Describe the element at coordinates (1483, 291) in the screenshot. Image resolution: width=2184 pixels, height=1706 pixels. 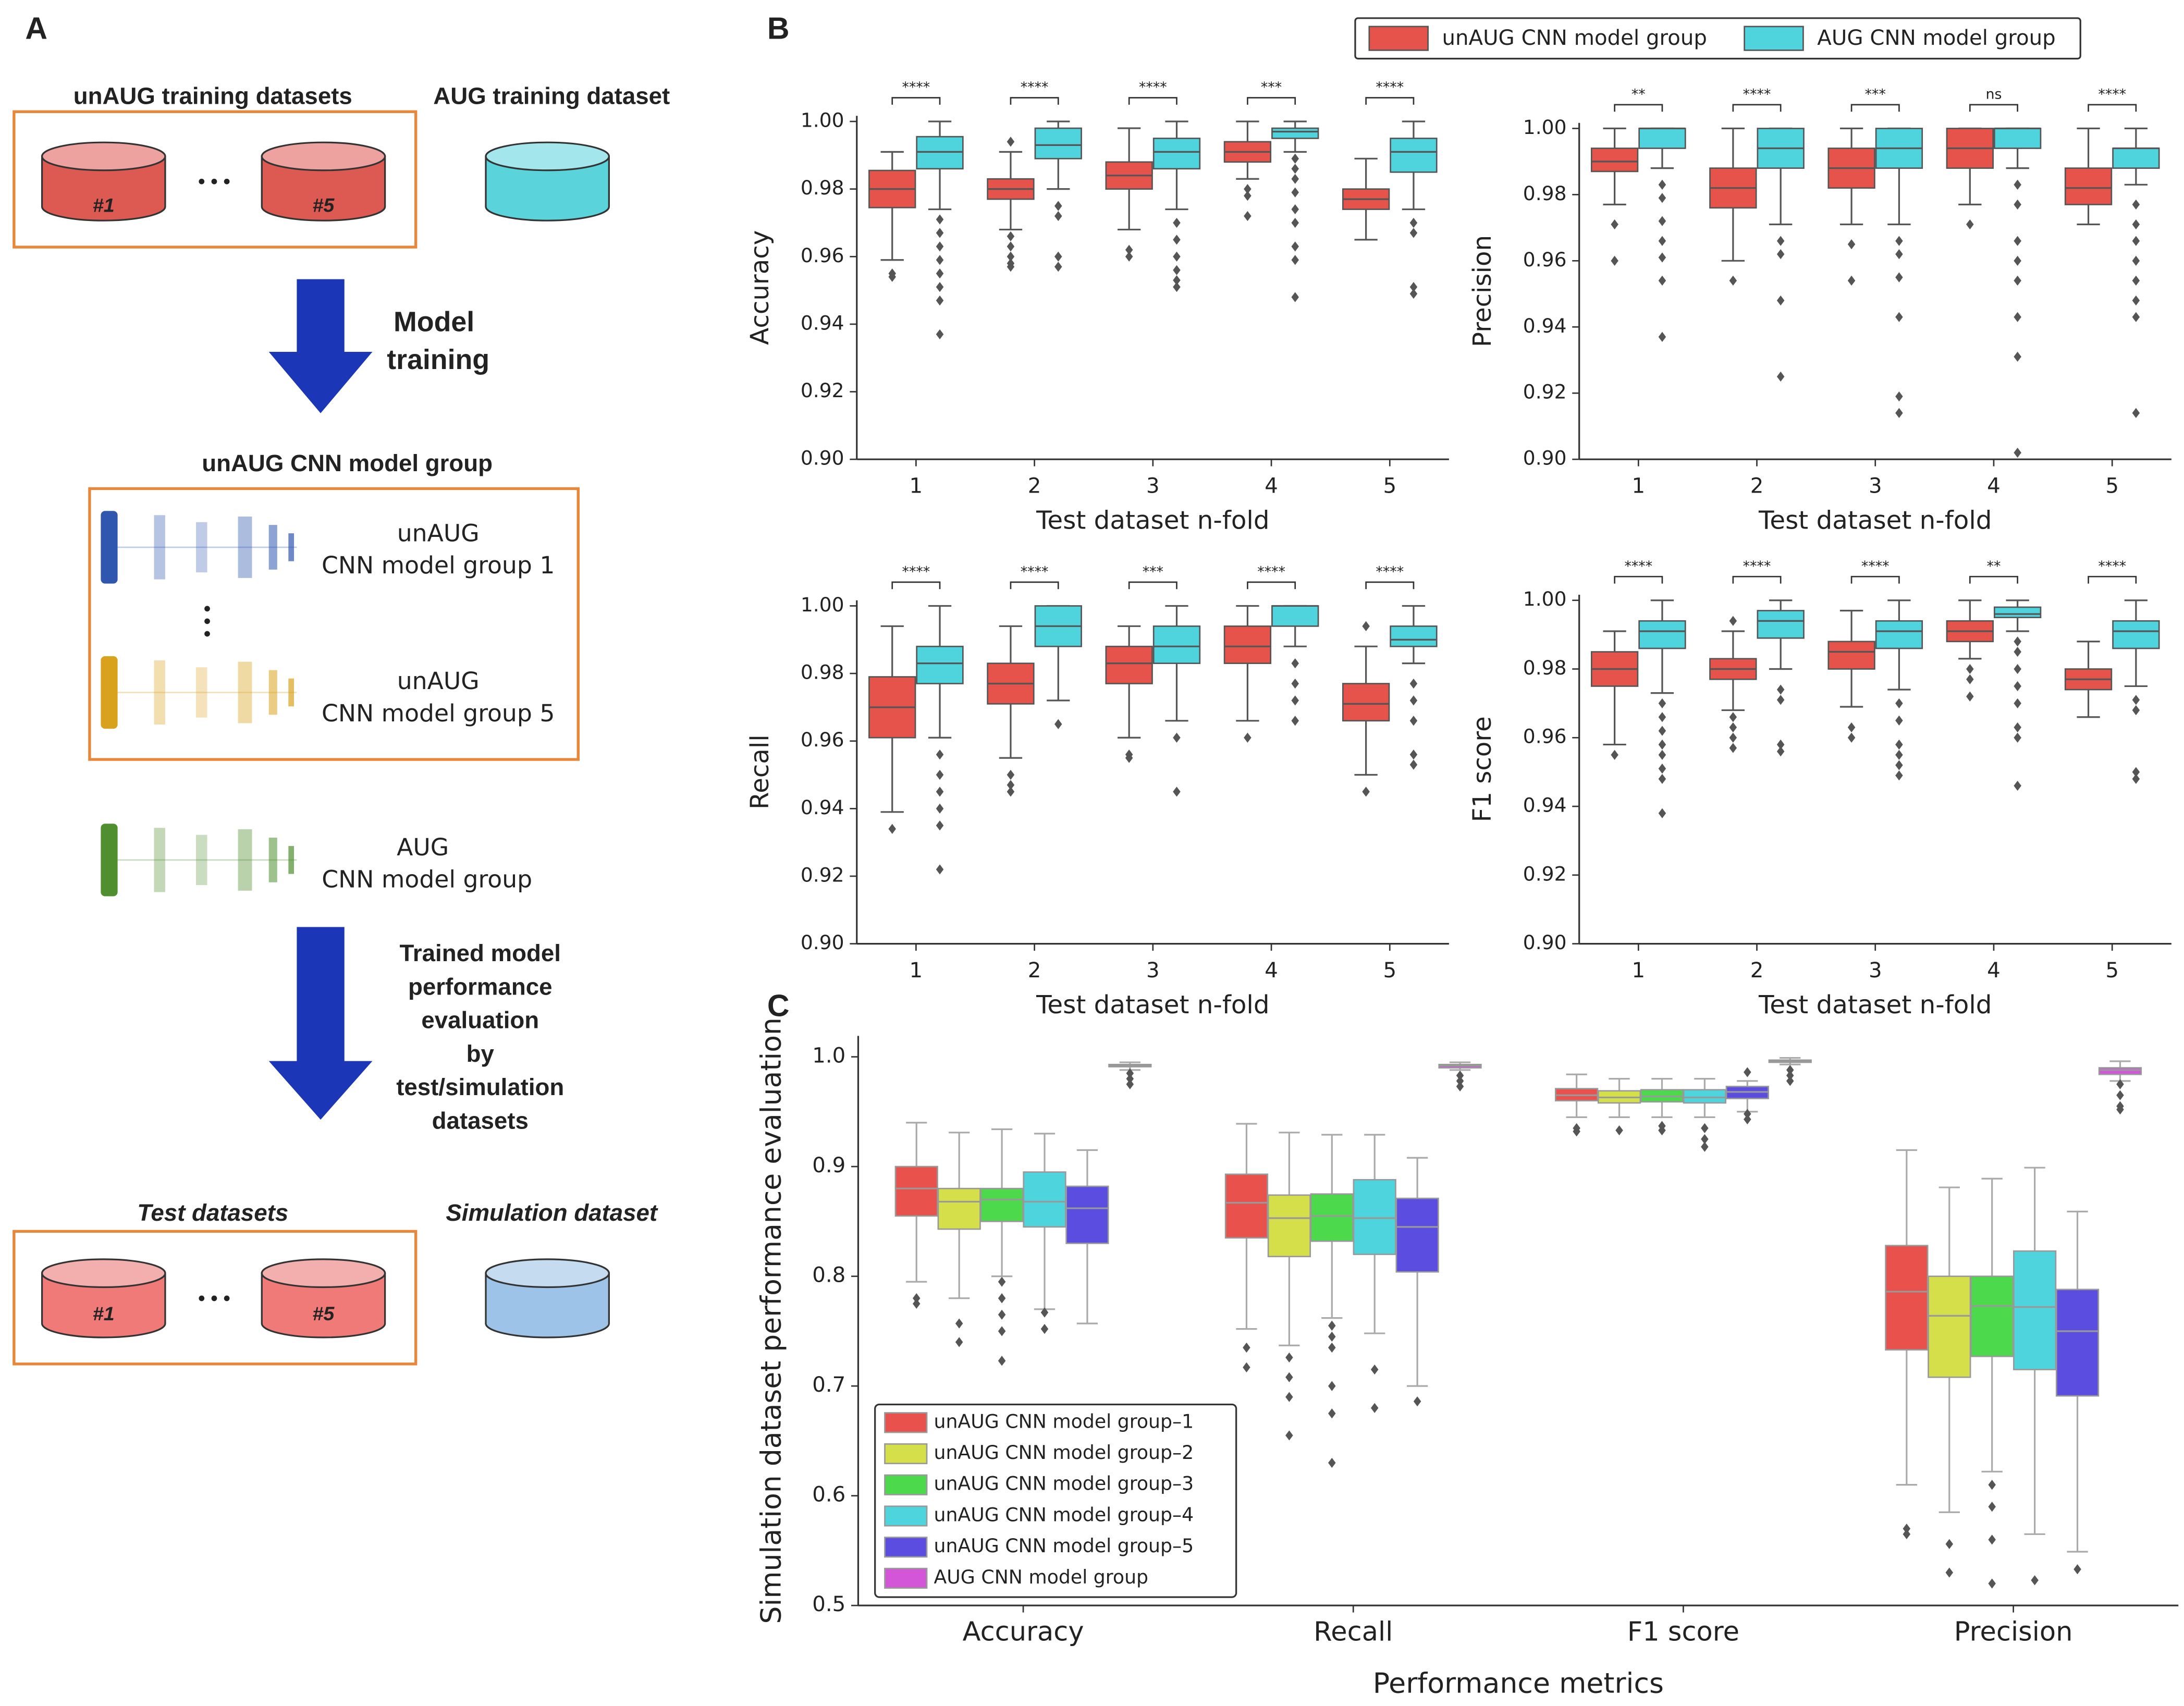
I see `y-axis-label: Precision` at that location.